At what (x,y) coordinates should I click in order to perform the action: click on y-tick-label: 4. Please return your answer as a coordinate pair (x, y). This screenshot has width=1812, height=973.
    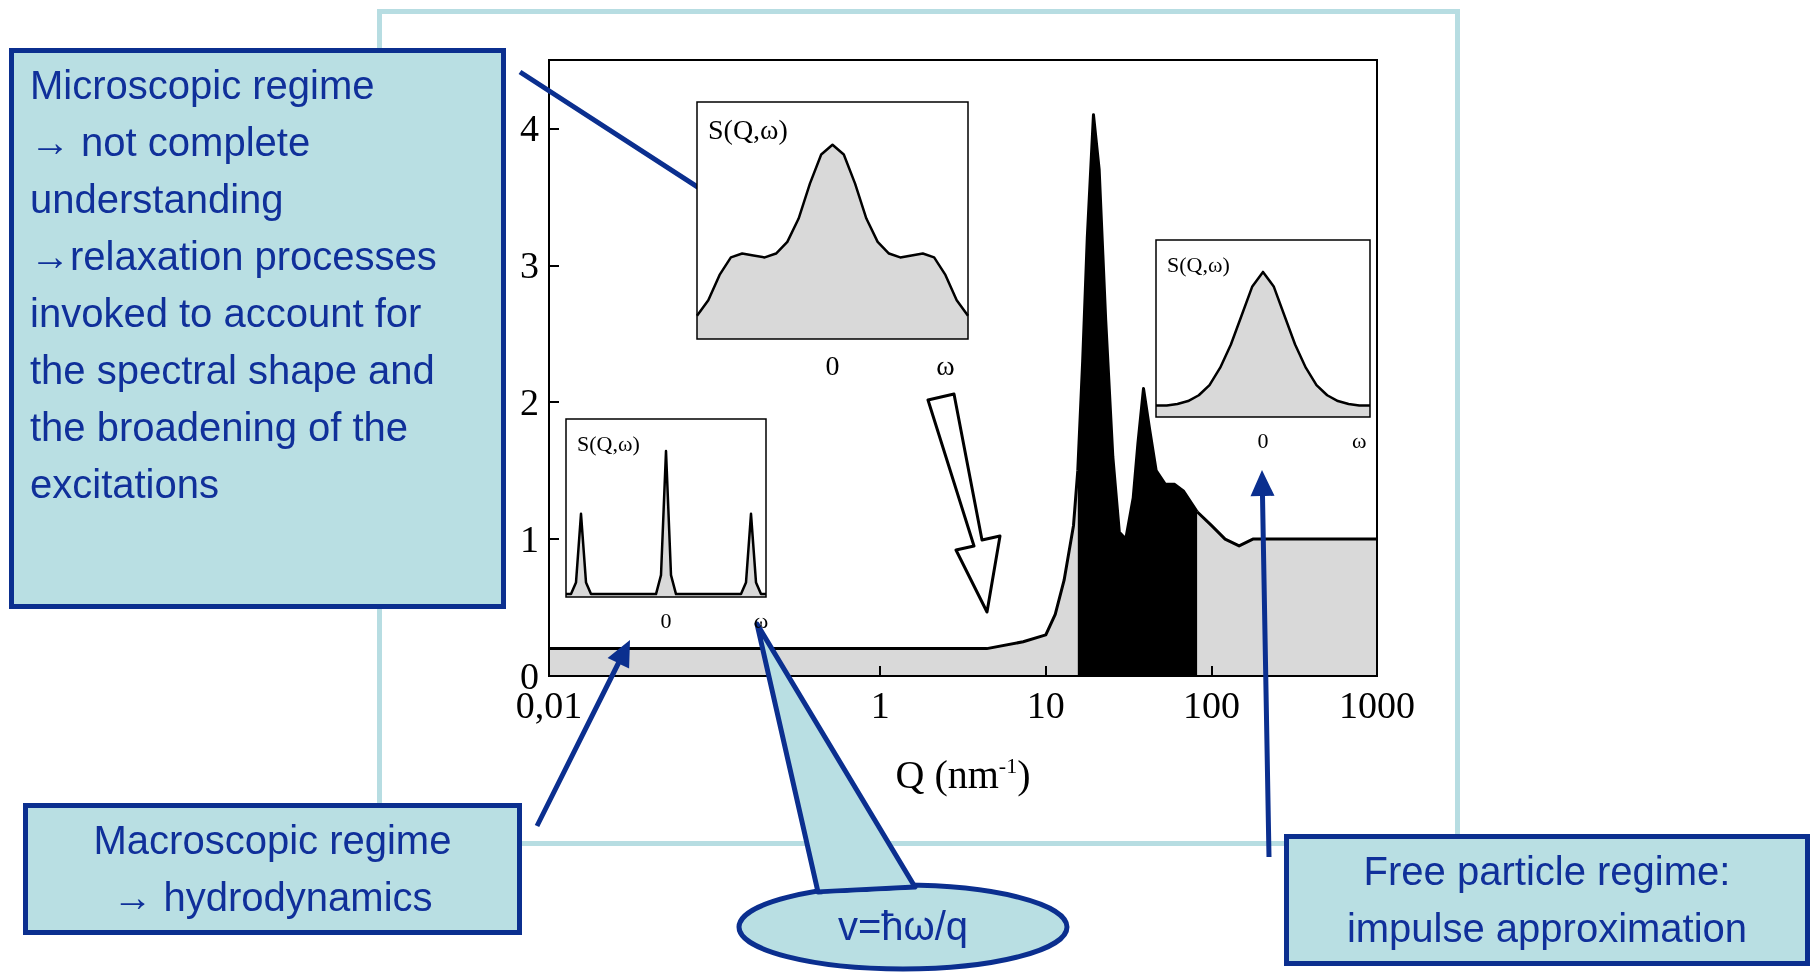
    Looking at the image, I should click on (529, 128).